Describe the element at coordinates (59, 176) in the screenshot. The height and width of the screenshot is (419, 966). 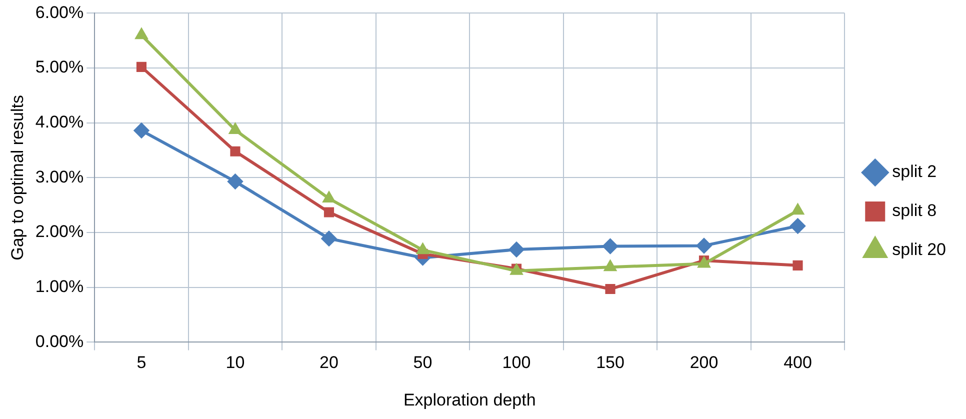
I see `y-tick-label: 3.00%` at that location.